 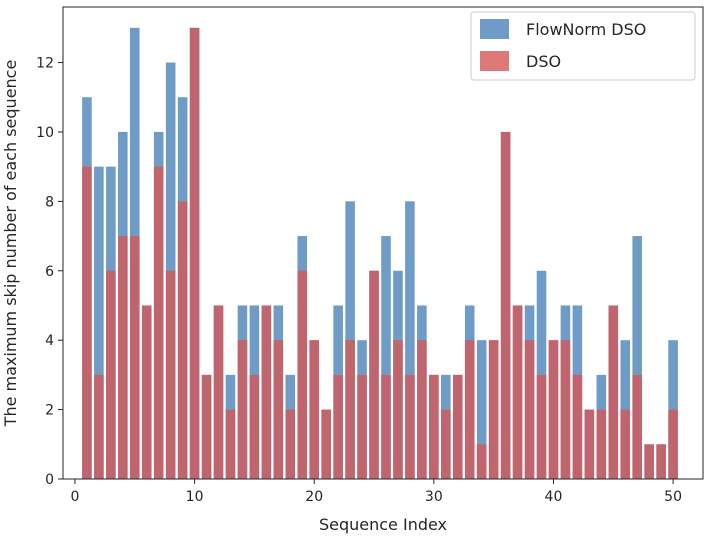 I want to click on legend-box, so click(x=583, y=46).